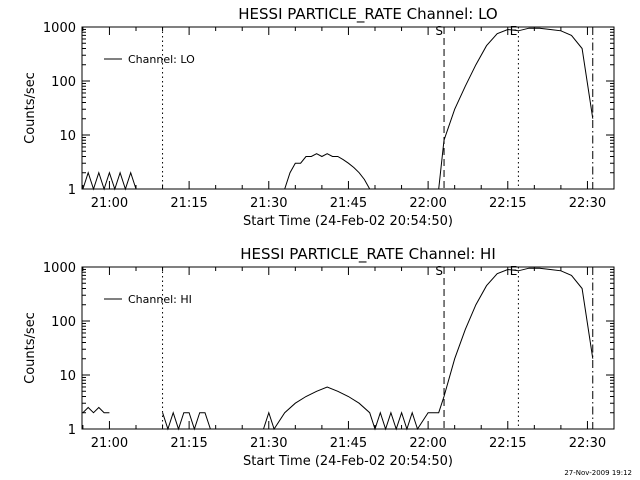 This screenshot has height=480, width=640. What do you see at coordinates (368, 254) in the screenshot?
I see `chart-title: HESSI PARTICLE_RATE Channel: HI` at bounding box center [368, 254].